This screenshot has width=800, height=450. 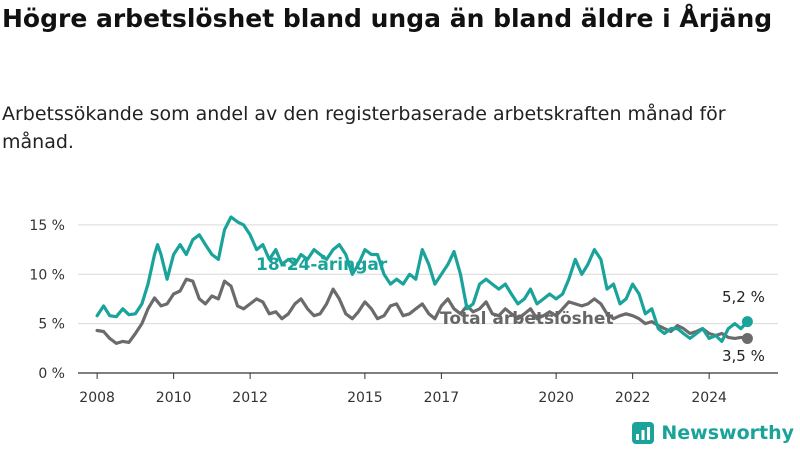 I want to click on brand-logo: Newsworthy, so click(x=712, y=433).